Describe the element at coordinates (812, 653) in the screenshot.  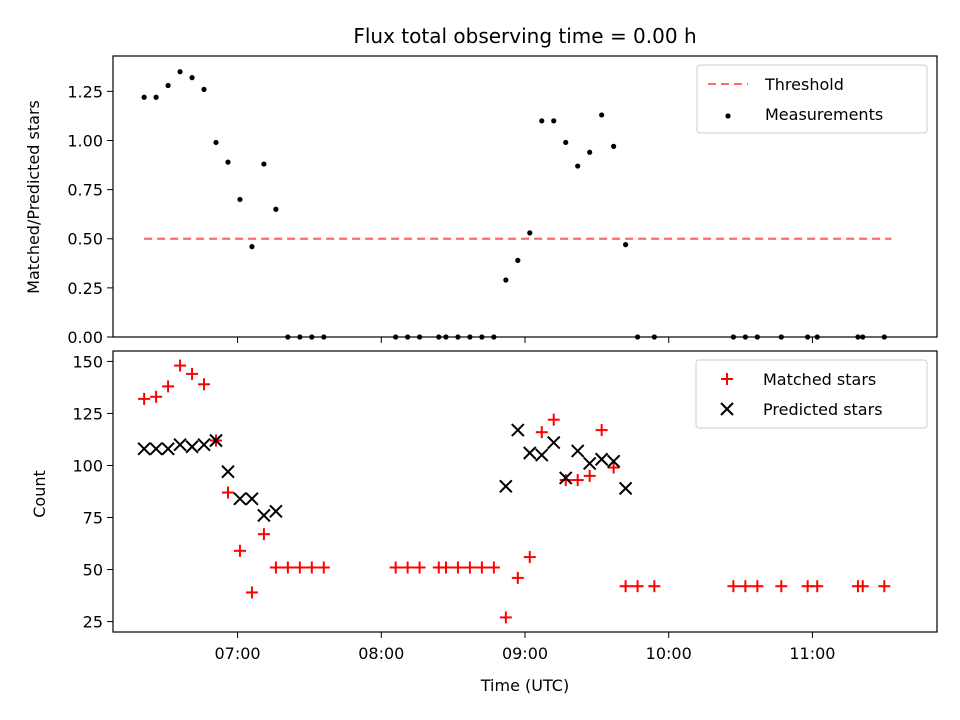
I see `x-tick-label: 11:00` at that location.